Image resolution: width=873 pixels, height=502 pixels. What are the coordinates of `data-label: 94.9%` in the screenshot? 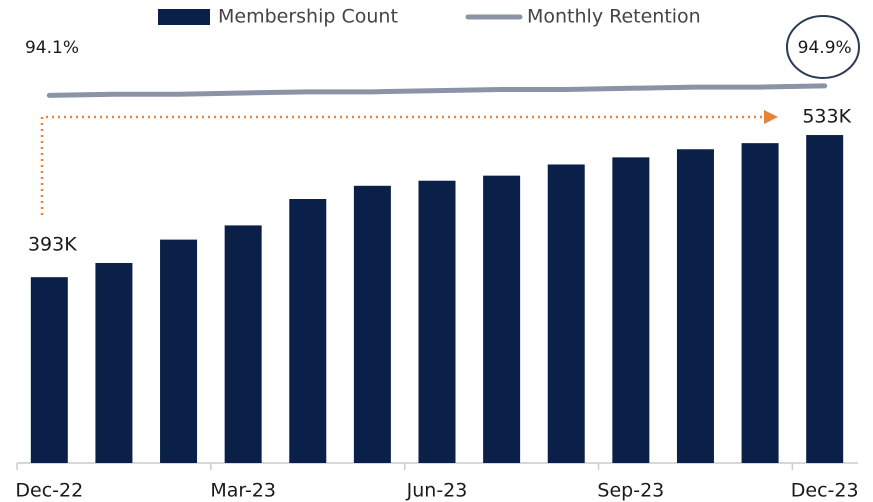 It's located at (825, 48).